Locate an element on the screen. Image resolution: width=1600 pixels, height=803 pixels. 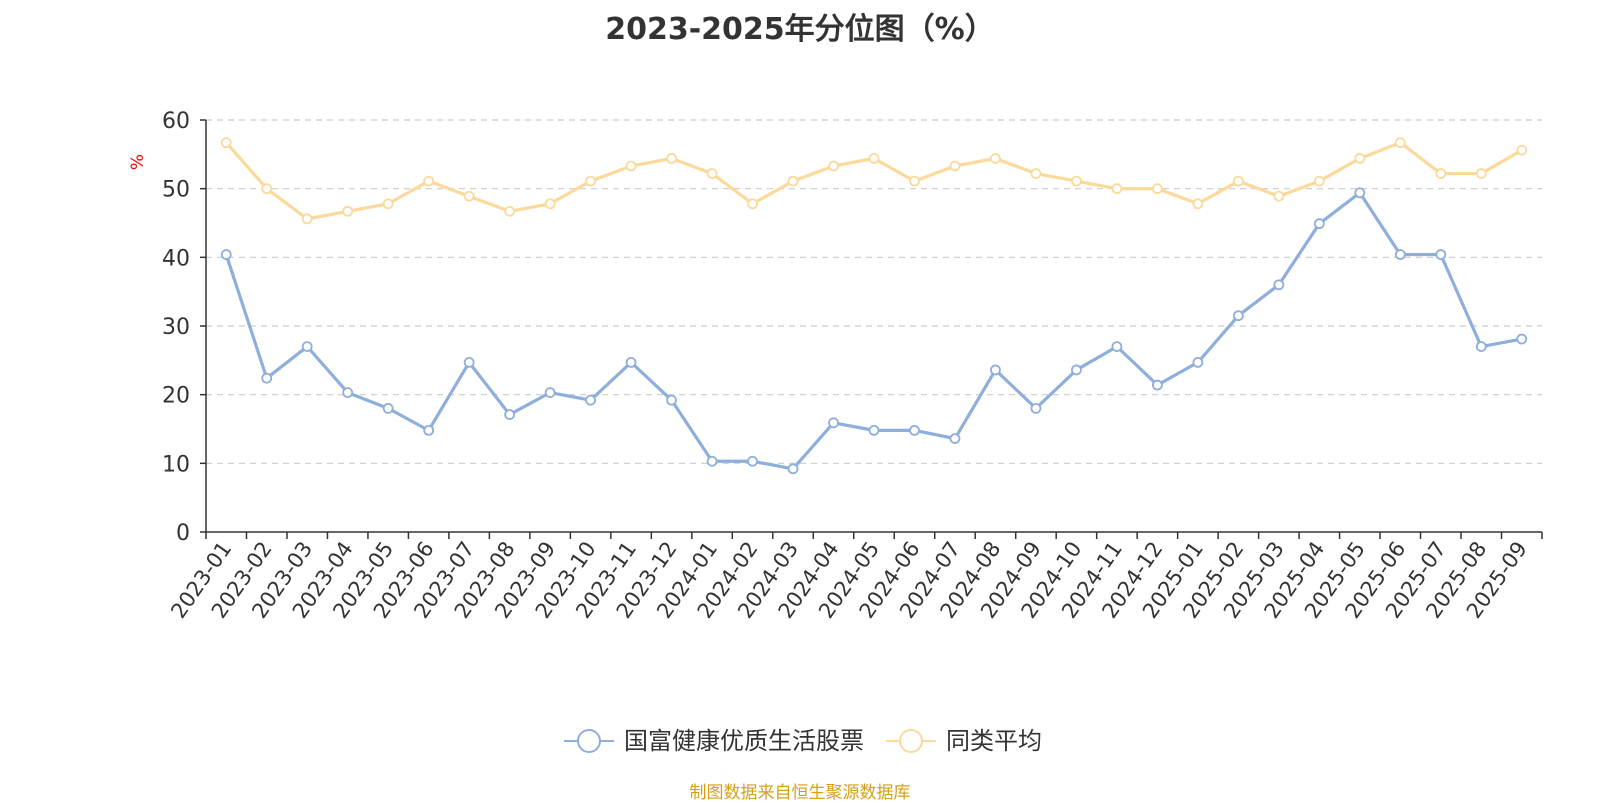
y-tick-label-40: 40 is located at coordinates (176, 258).